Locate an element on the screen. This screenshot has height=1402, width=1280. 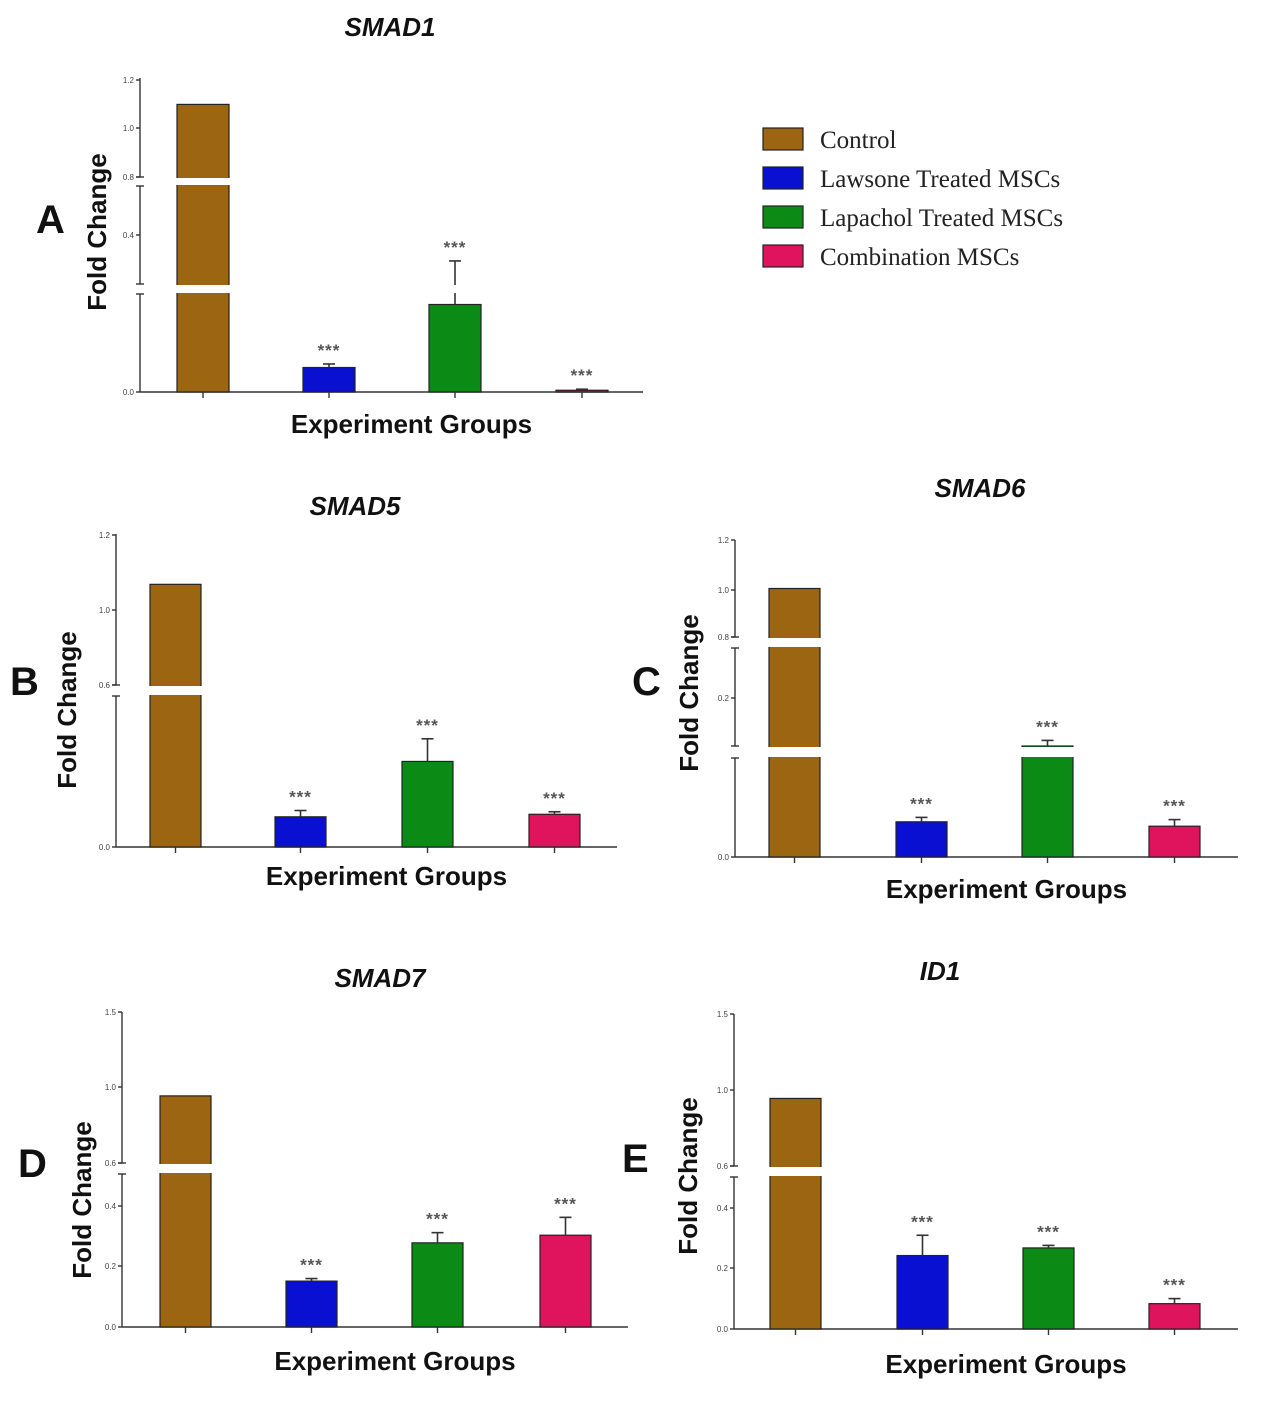
legend-item: Lawsone Treated MSCs is located at coordinates (911, 179).